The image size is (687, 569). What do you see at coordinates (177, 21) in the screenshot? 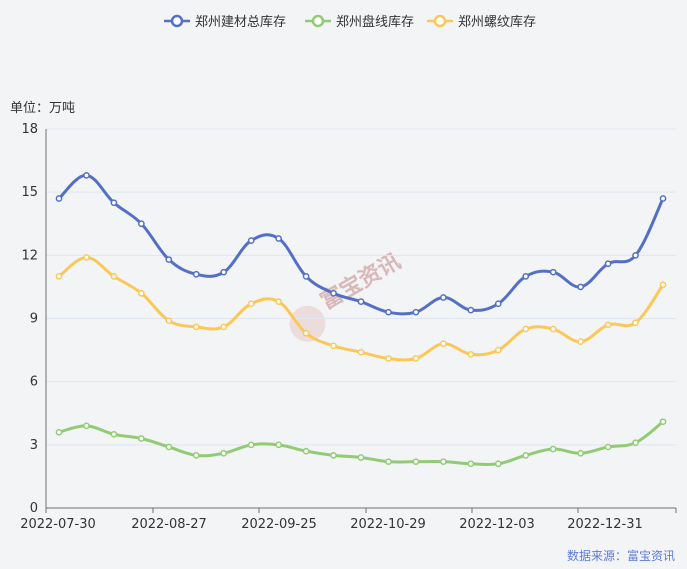
I see `legend-marker-total` at bounding box center [177, 21].